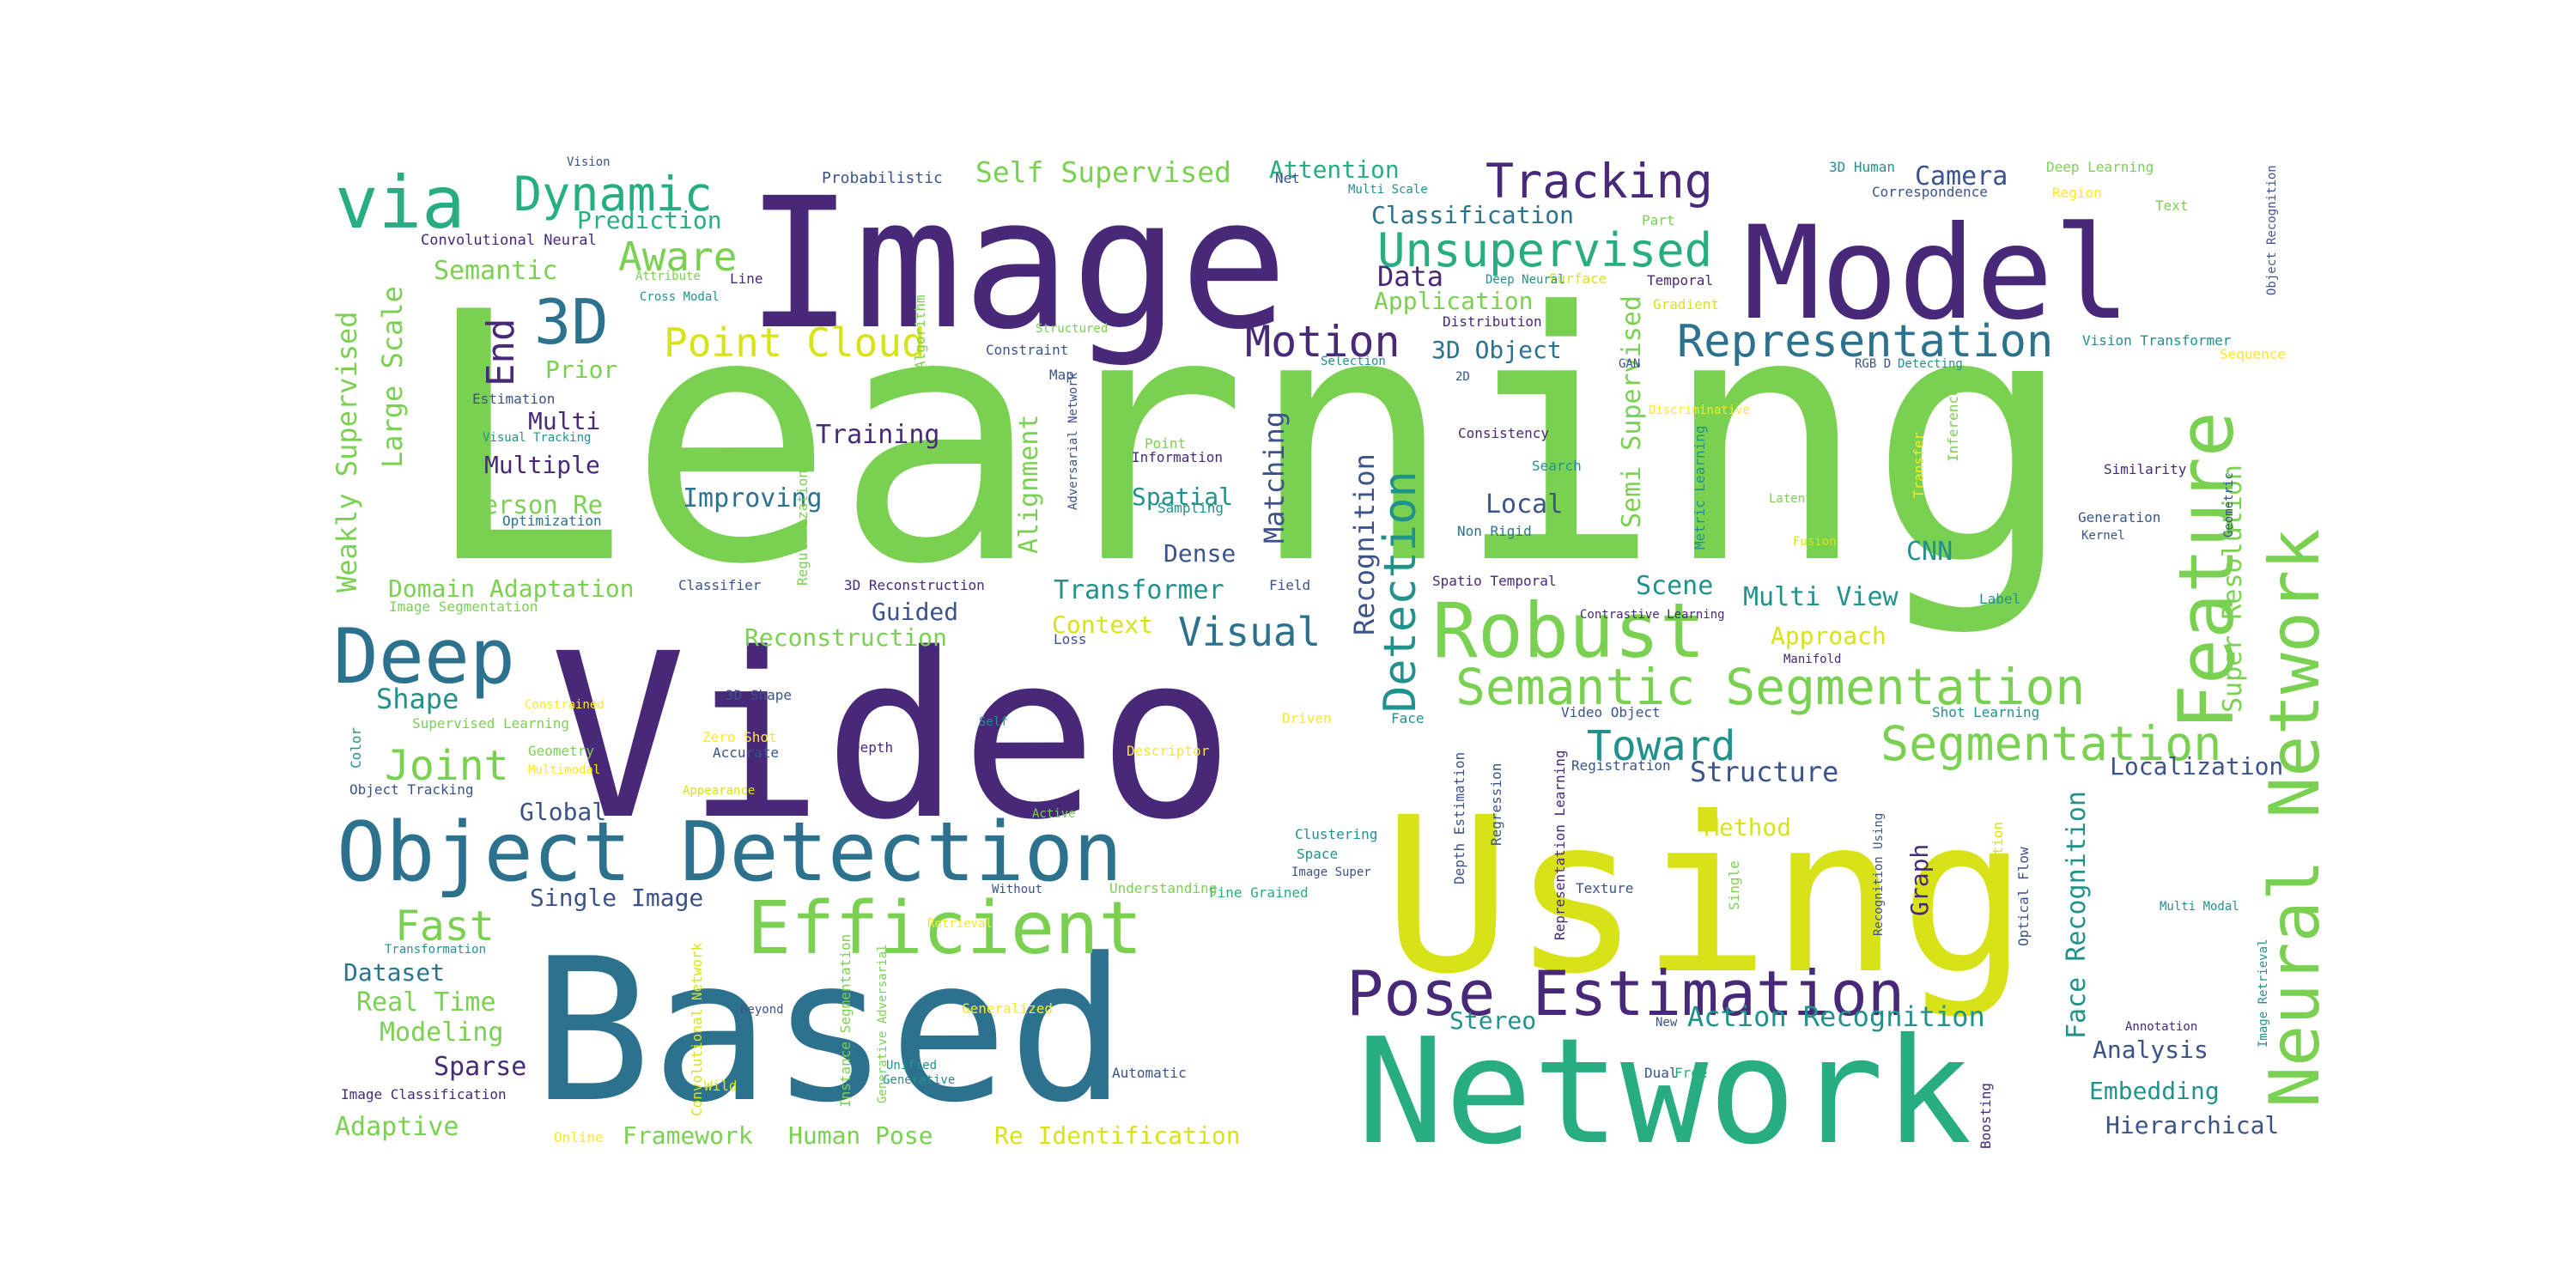 The image size is (2576, 1288). Describe the element at coordinates (1821, 597) in the screenshot. I see `word-multi-view: Multi View` at that location.